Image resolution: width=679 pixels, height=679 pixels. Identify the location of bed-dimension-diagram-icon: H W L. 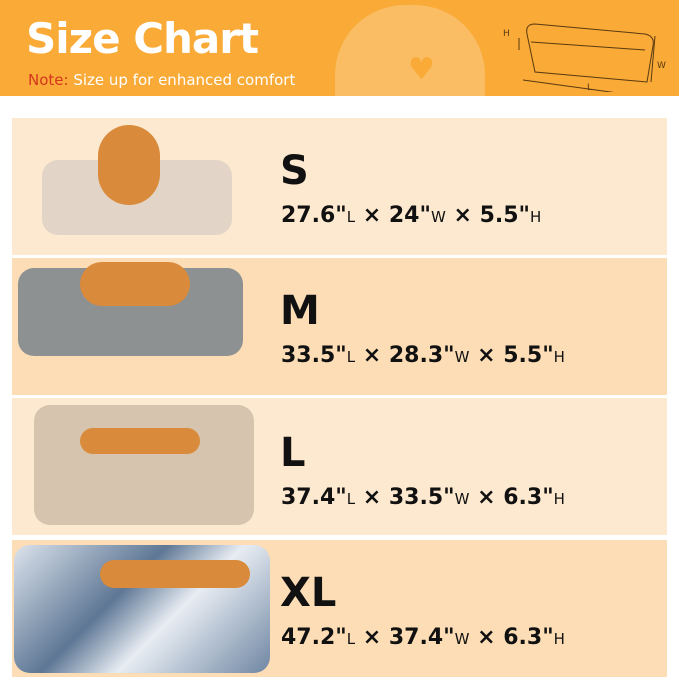
(584, 57).